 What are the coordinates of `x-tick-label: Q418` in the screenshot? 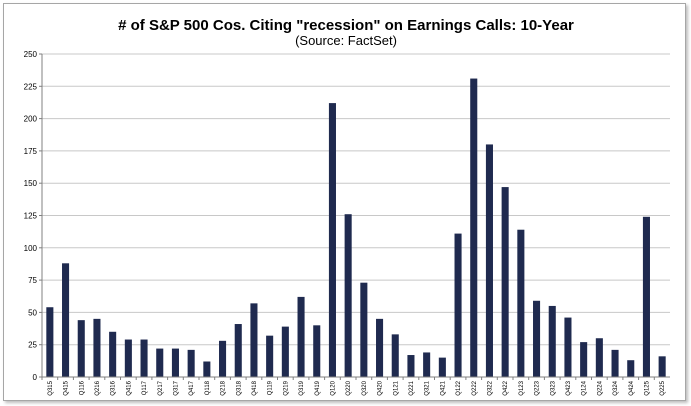 It's located at (255, 387).